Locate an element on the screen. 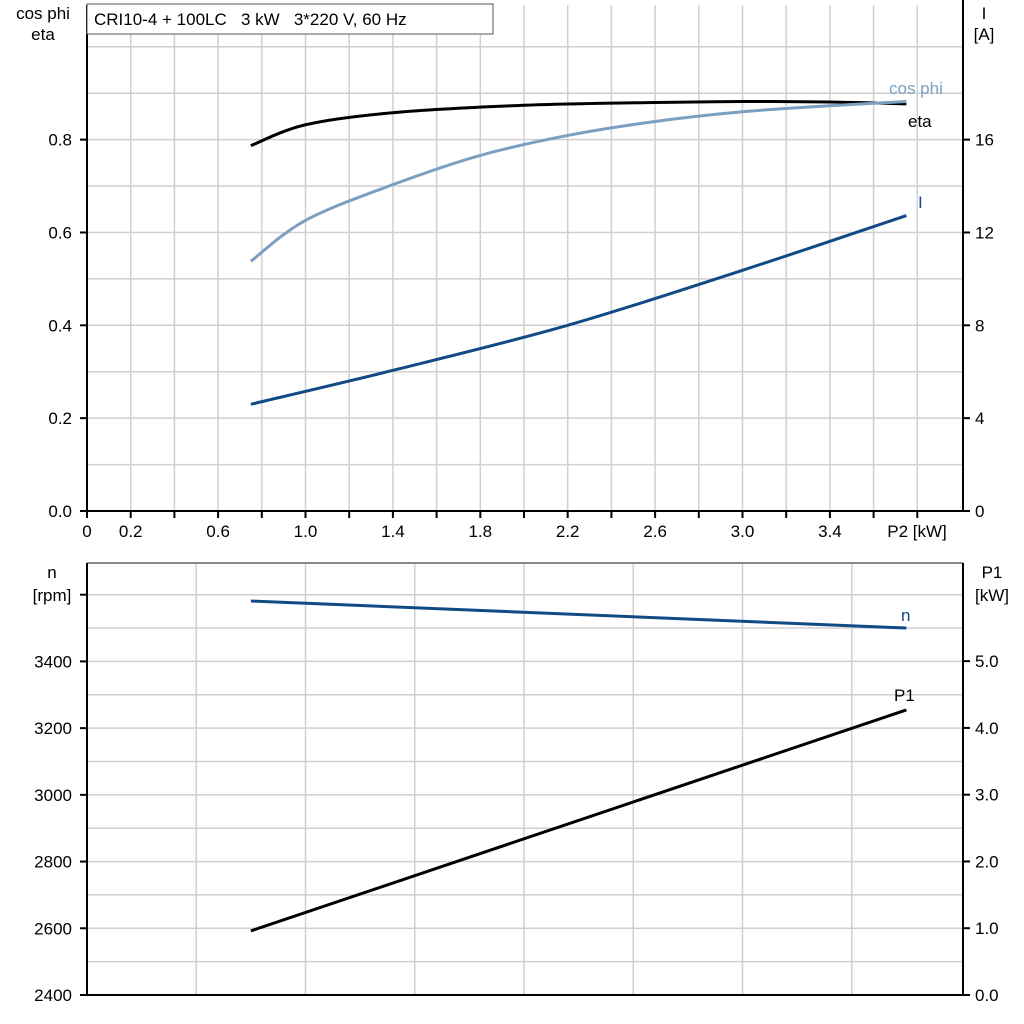 Image resolution: width=1024 pixels, height=1024 pixels. y-right-tick-label: 0 is located at coordinates (979, 511).